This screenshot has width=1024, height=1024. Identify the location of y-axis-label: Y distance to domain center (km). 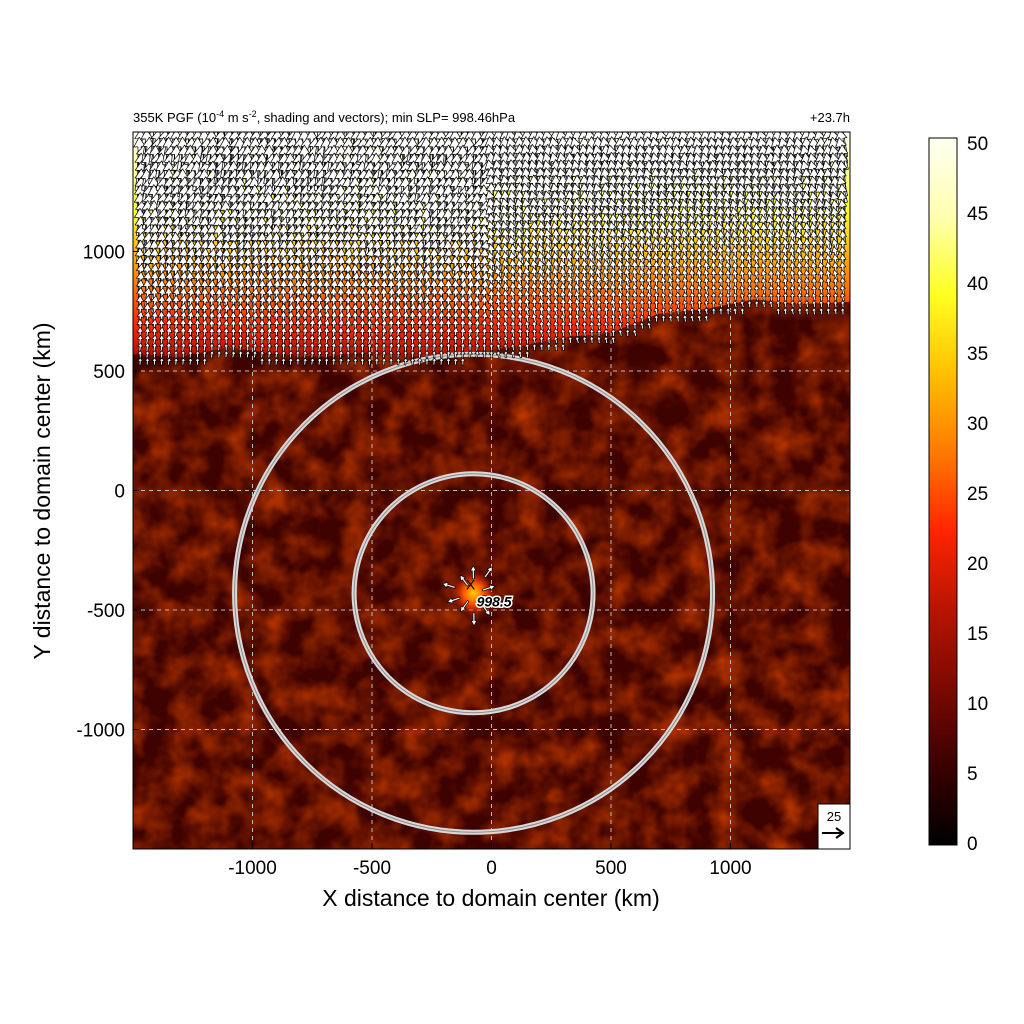
(42, 490).